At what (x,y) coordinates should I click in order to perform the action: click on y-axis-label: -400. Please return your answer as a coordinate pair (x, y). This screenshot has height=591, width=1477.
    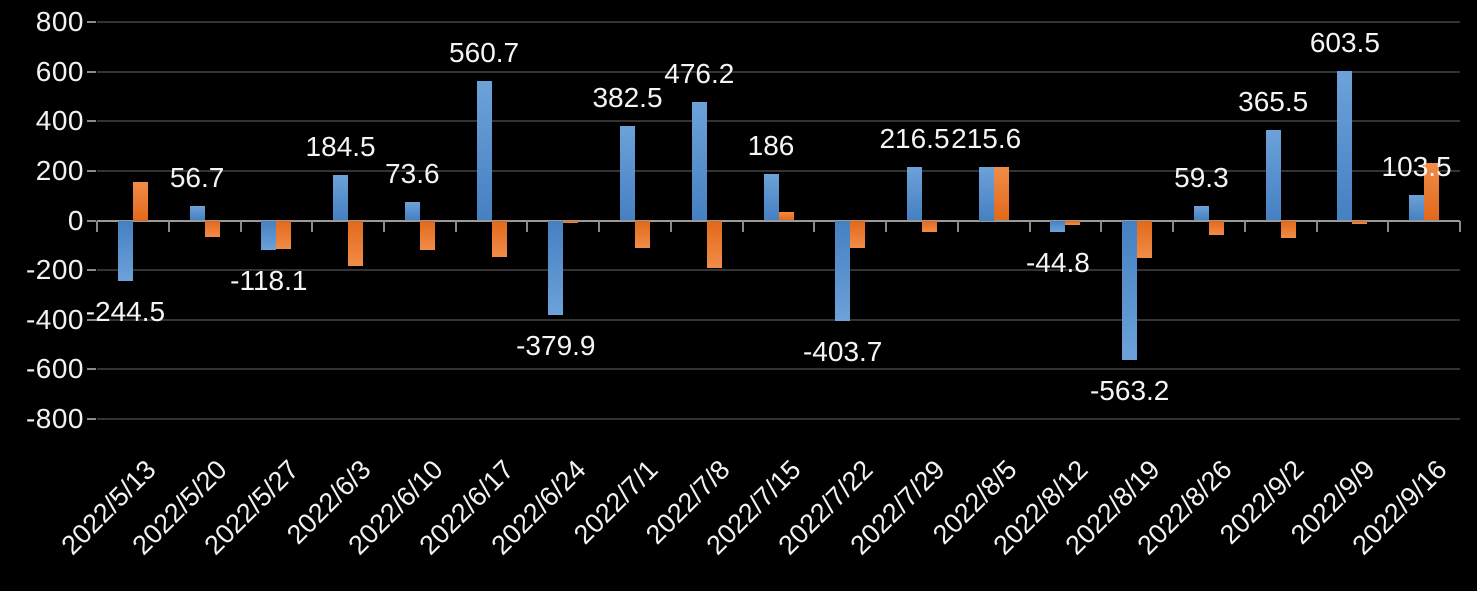
    Looking at the image, I should click on (54, 319).